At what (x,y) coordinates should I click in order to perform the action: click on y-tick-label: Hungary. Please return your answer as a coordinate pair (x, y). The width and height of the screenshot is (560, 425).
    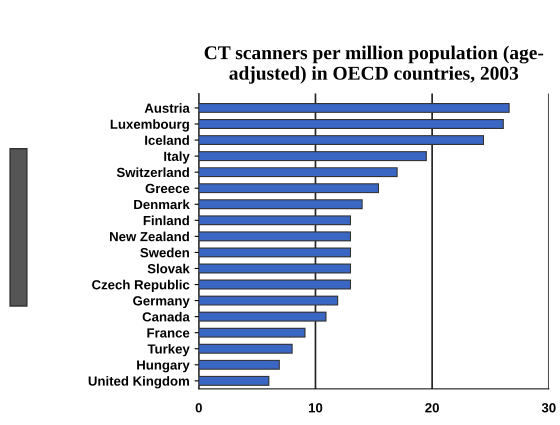
    Looking at the image, I should click on (163, 366).